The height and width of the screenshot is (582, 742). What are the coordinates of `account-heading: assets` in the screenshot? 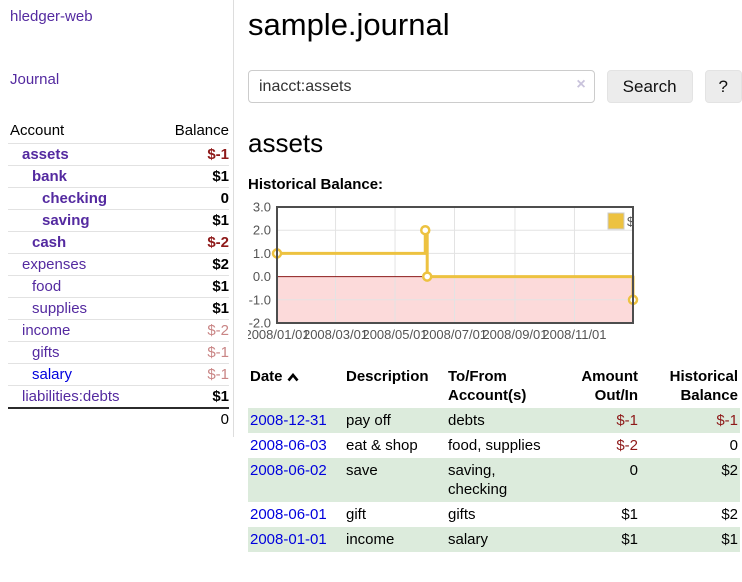 It's located at (286, 143).